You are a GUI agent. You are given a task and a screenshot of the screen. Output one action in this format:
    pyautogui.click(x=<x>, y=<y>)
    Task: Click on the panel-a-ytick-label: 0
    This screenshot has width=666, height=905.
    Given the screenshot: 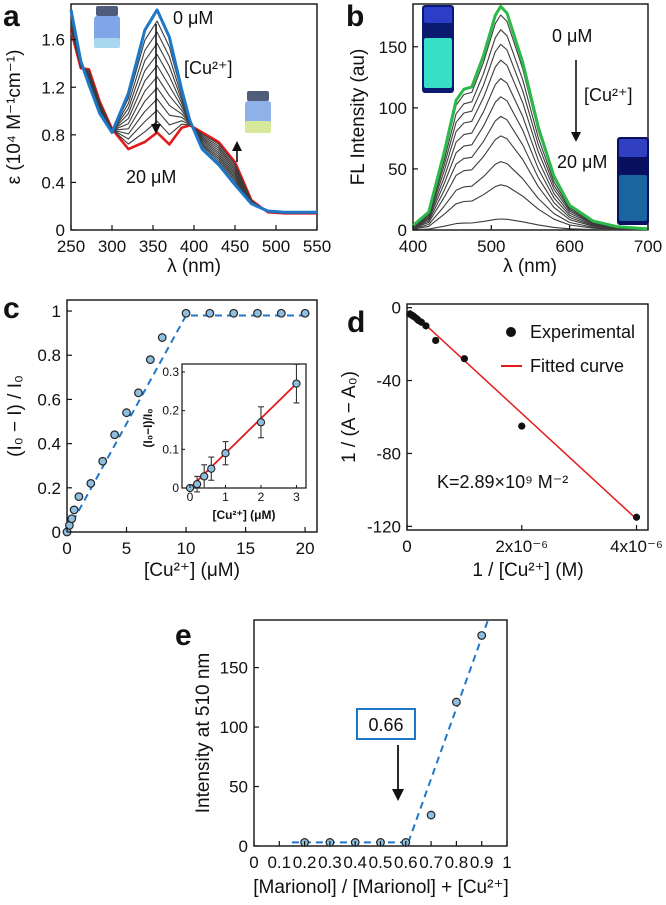 What is the action you would take?
    pyautogui.click(x=60, y=230)
    